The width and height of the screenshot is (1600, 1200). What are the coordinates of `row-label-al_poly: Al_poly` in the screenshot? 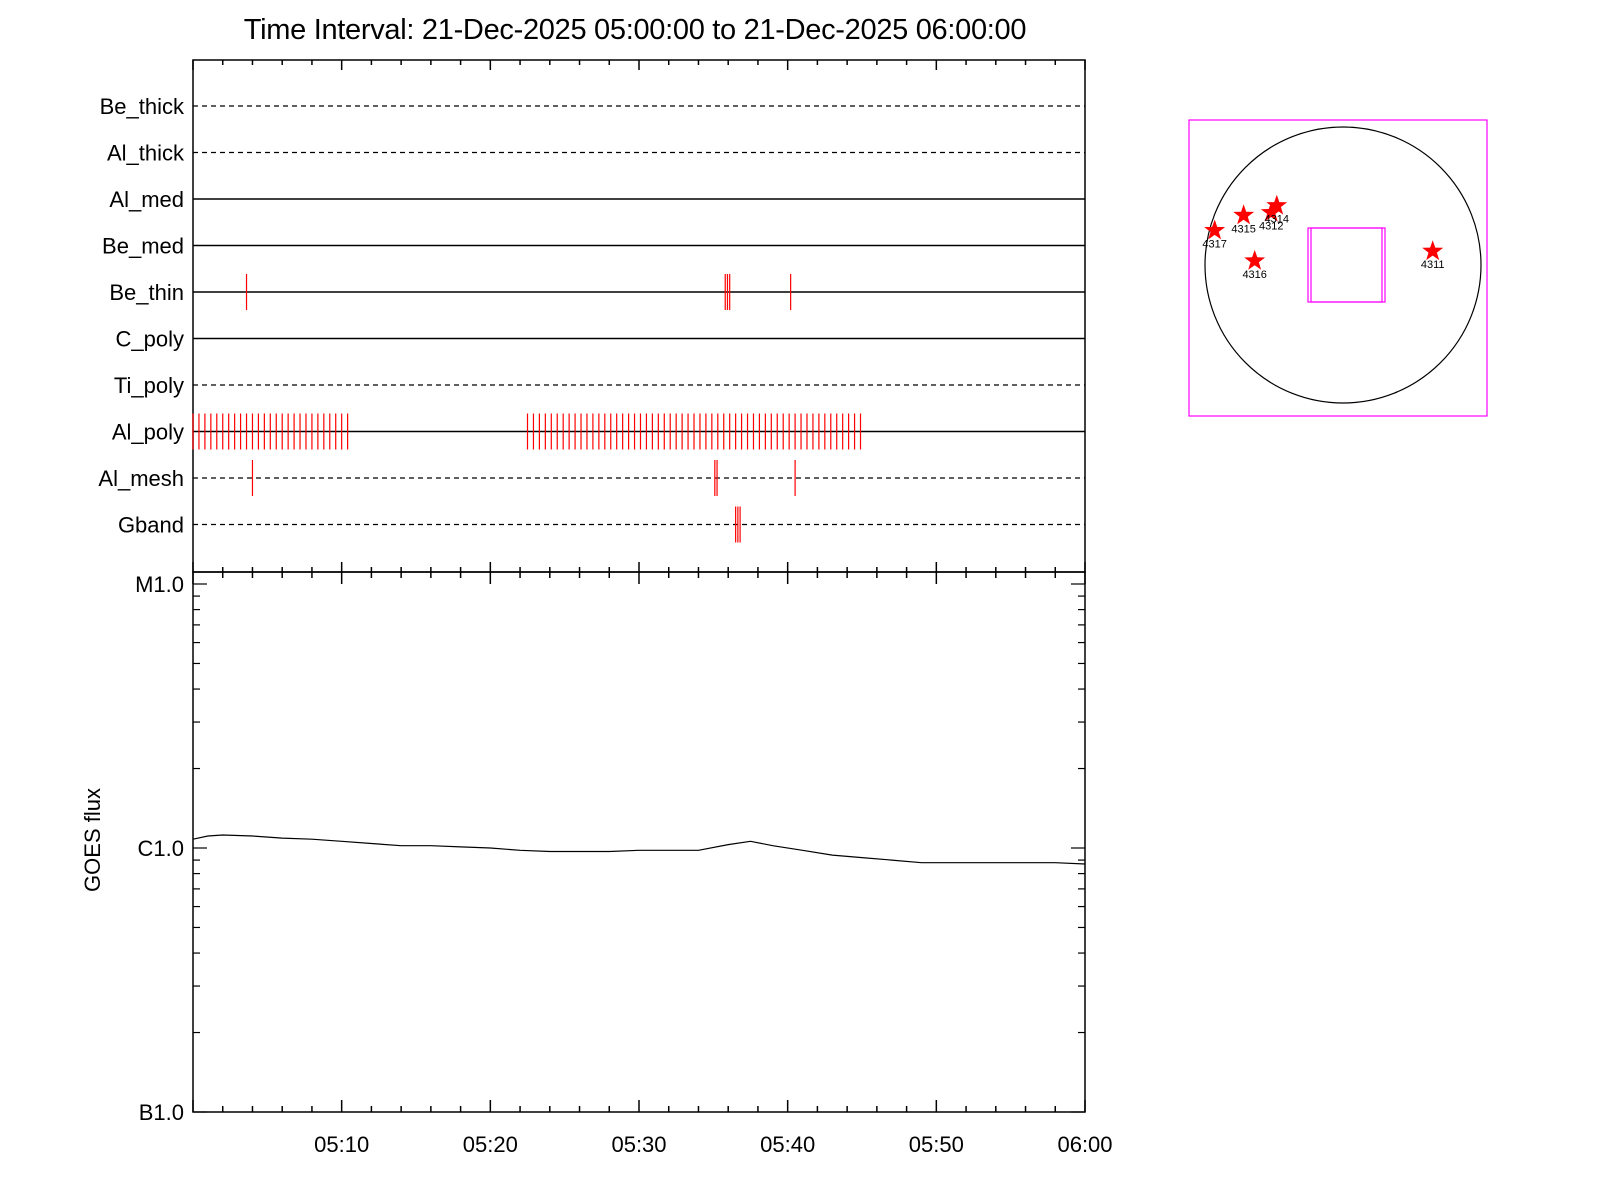 It's located at (148, 432).